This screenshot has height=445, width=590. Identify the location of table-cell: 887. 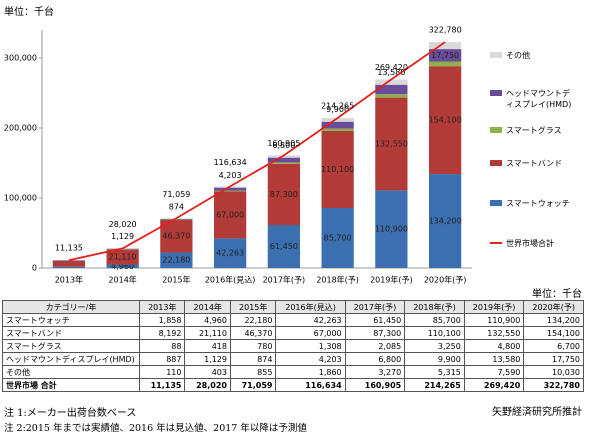
(162, 359).